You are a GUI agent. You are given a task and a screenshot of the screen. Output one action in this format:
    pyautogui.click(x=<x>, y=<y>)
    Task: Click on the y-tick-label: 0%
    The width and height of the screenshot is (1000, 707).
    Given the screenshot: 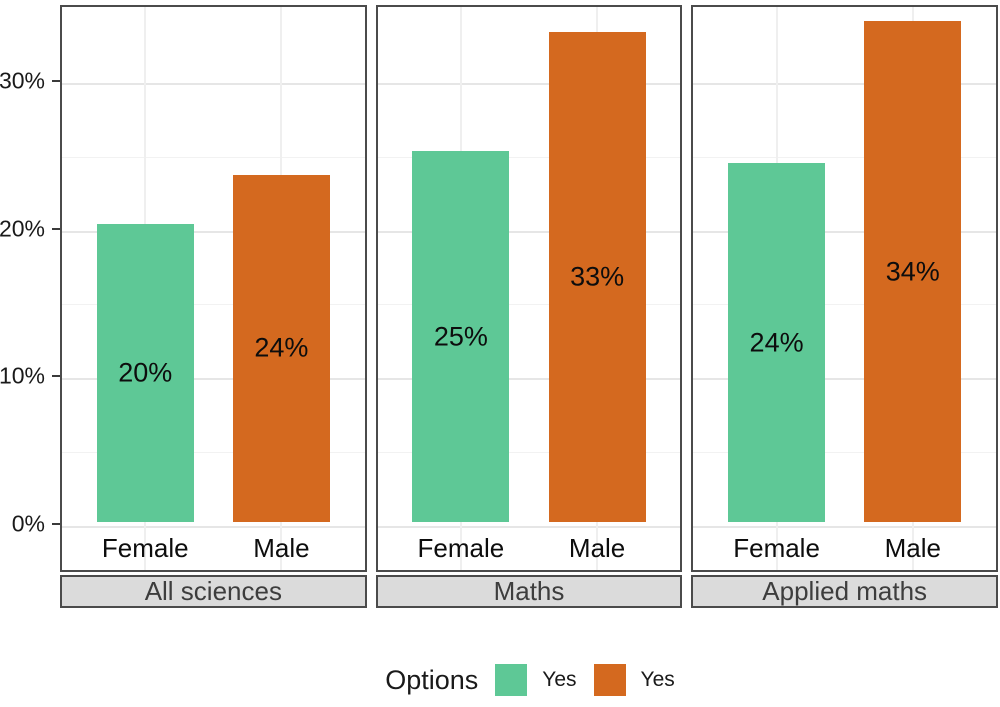 What is the action you would take?
    pyautogui.click(x=28, y=523)
    